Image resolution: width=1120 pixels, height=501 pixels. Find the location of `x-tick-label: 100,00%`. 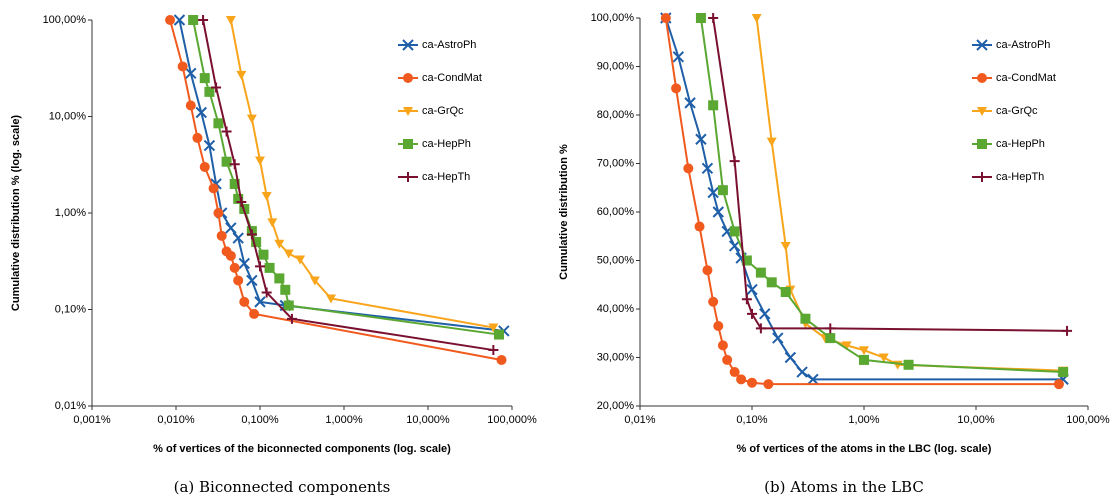

x-tick-label: 100,00% is located at coordinates (1088, 420).